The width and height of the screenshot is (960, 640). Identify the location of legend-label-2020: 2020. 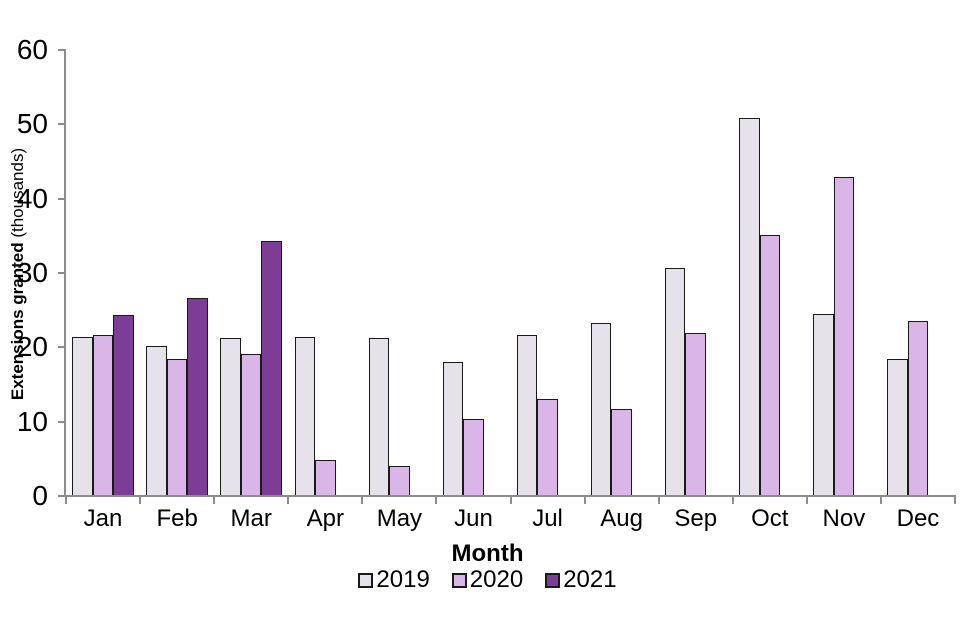
(496, 579).